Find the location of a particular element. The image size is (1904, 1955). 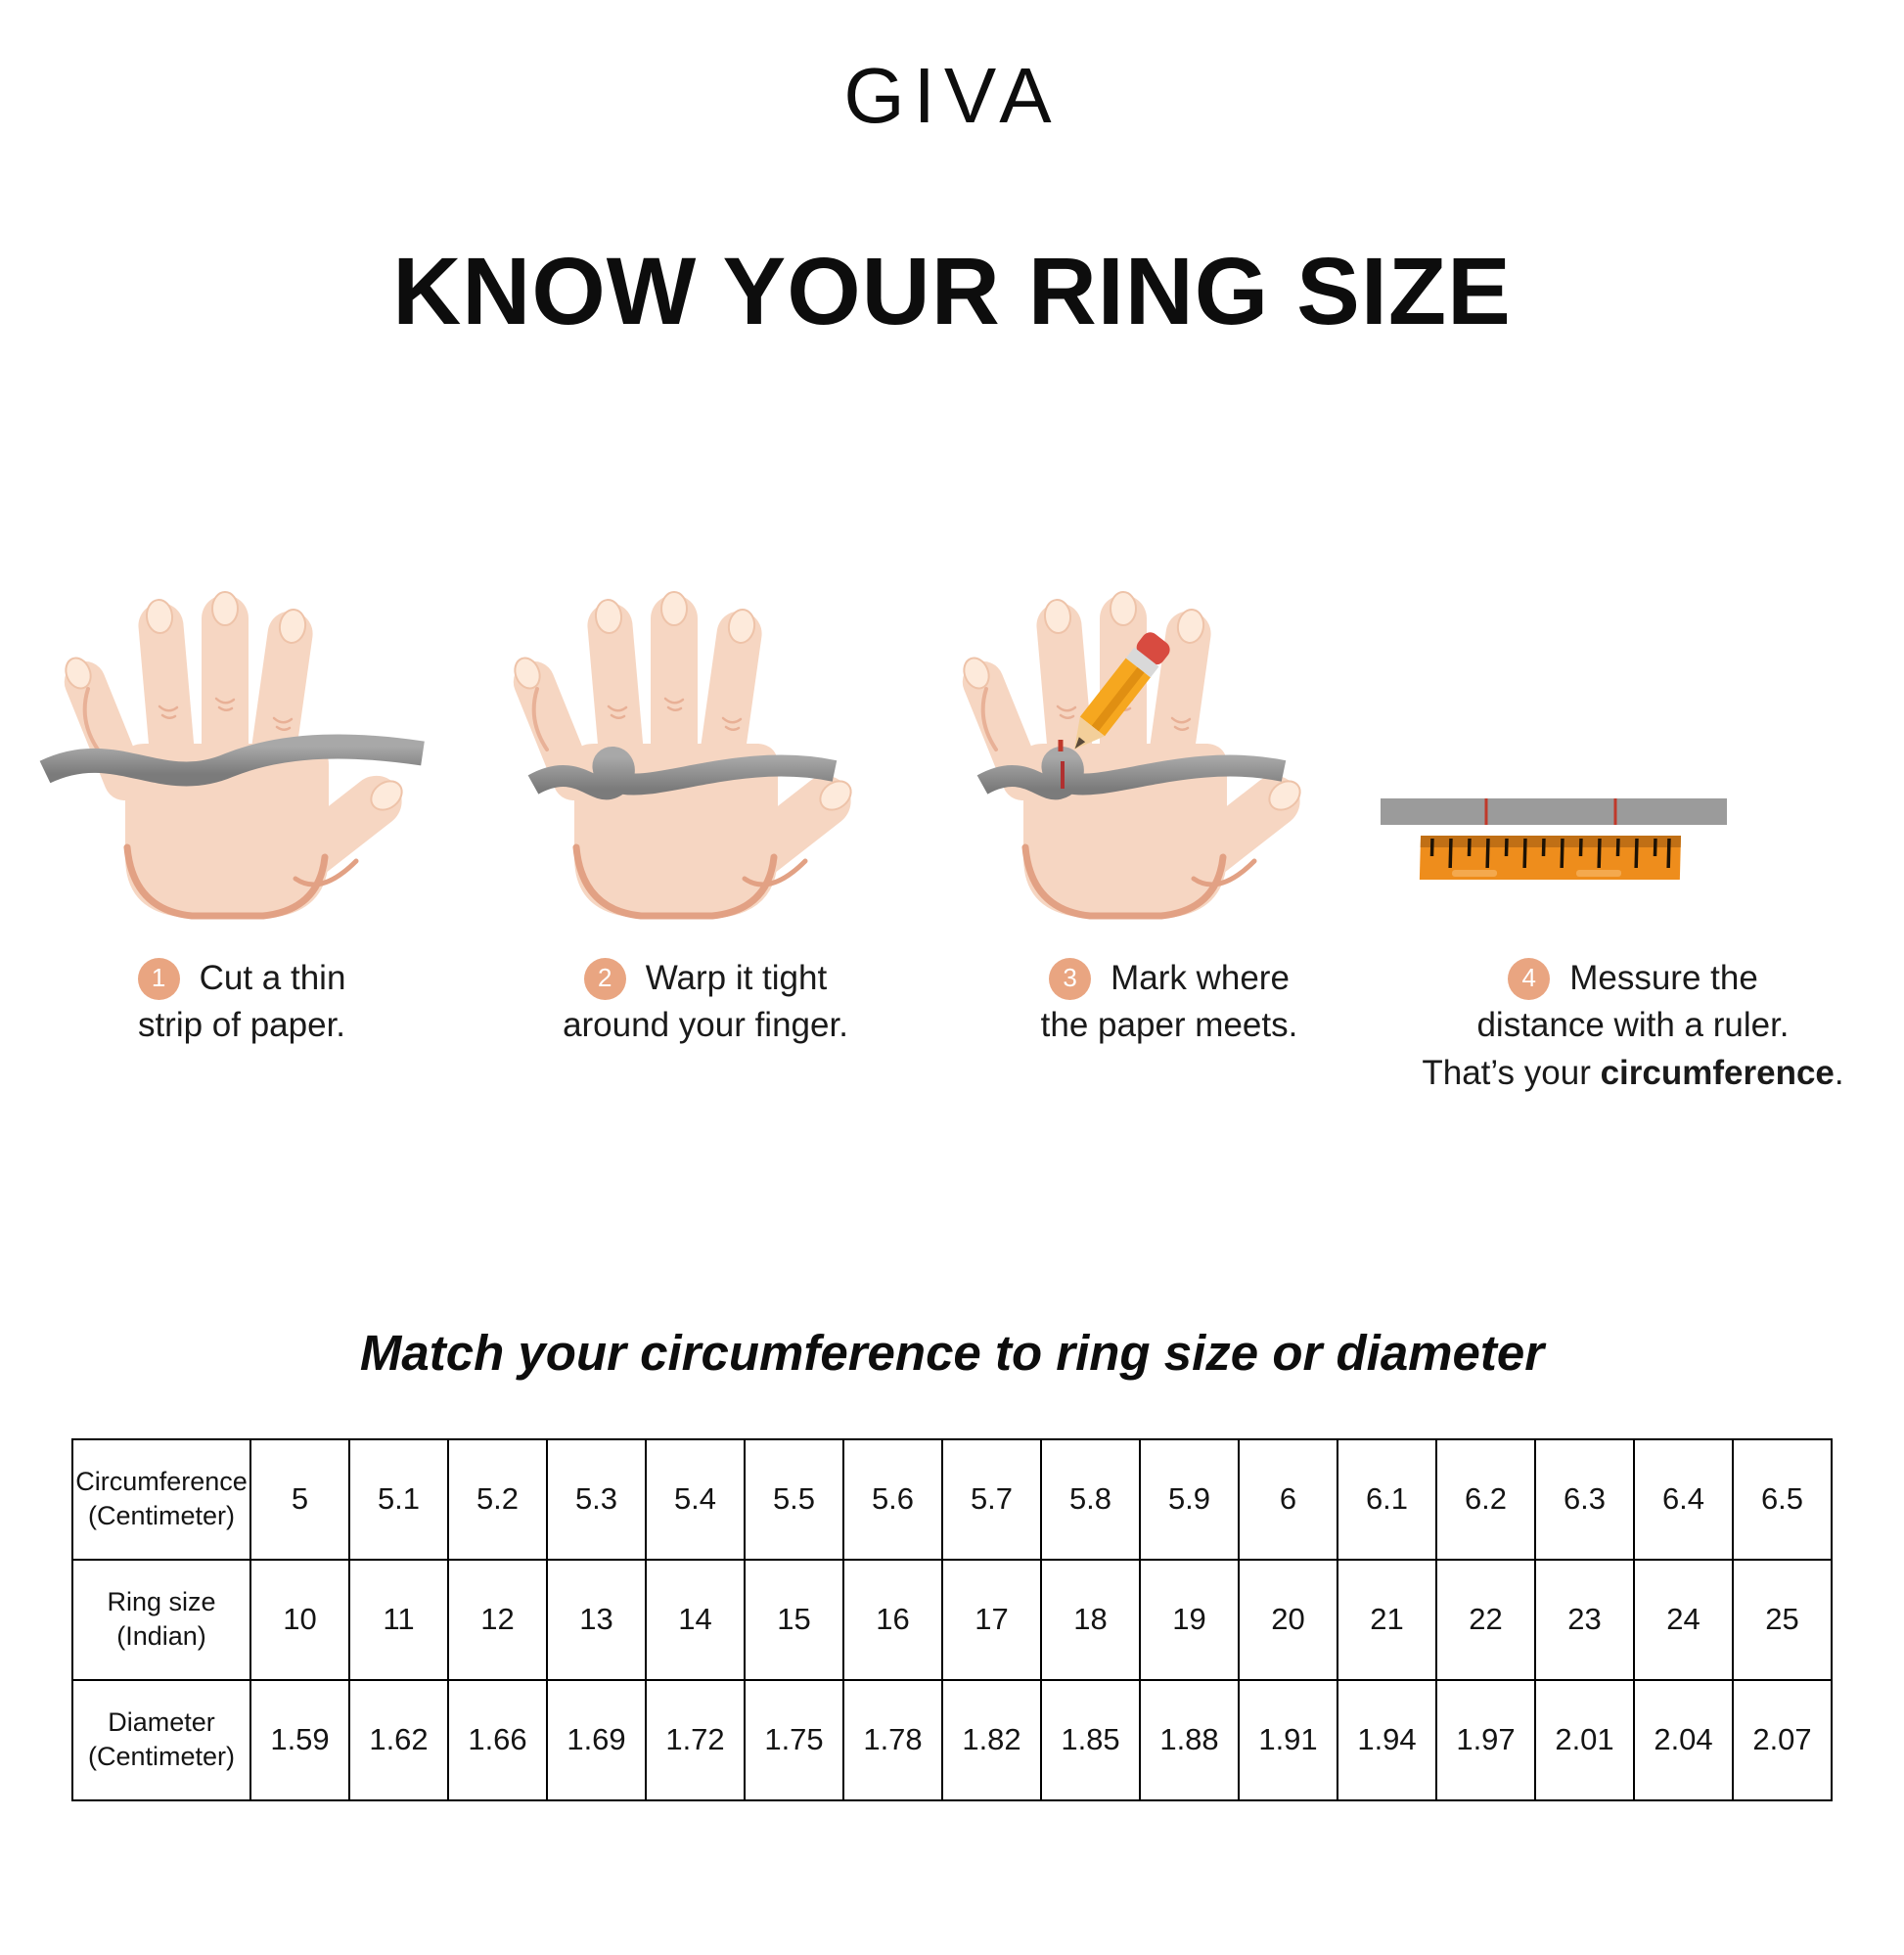

table-cell: 5 is located at coordinates (299, 1499).